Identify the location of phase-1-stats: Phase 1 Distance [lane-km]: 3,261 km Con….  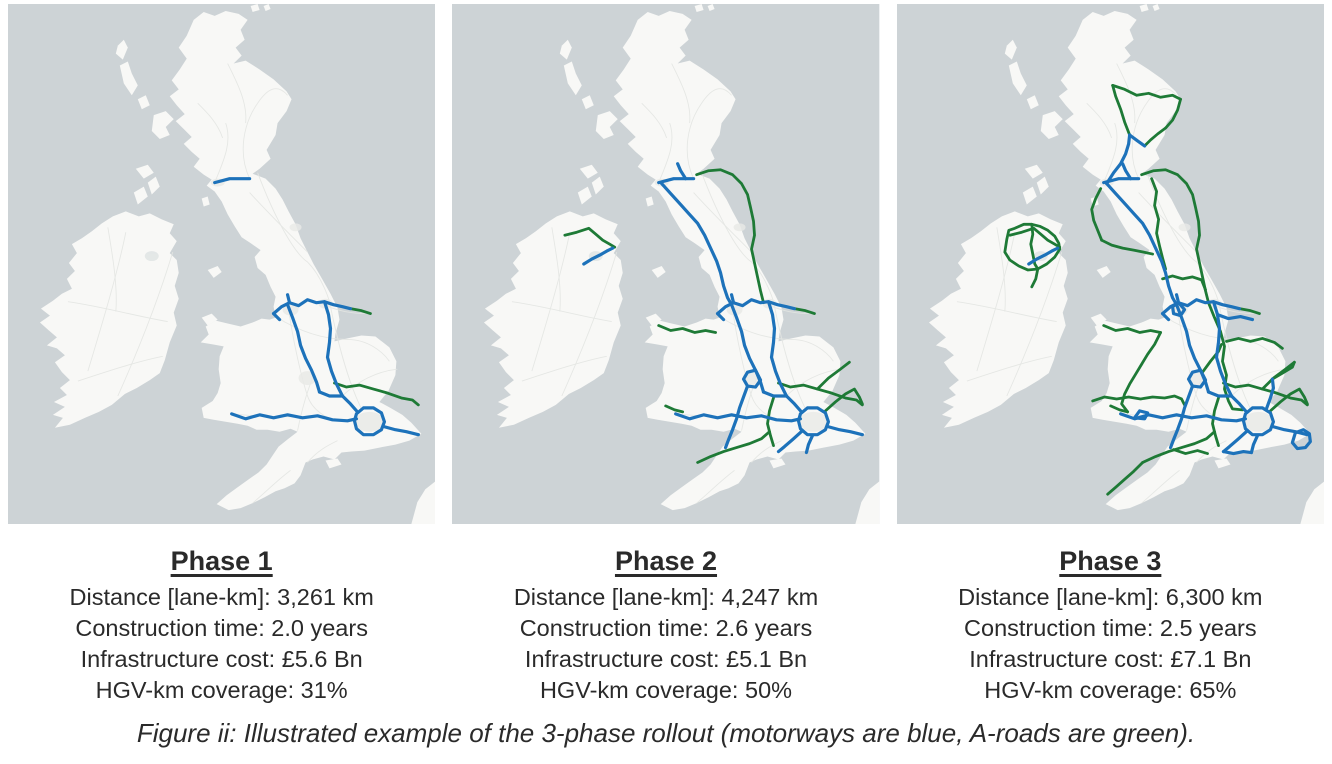
(221, 626).